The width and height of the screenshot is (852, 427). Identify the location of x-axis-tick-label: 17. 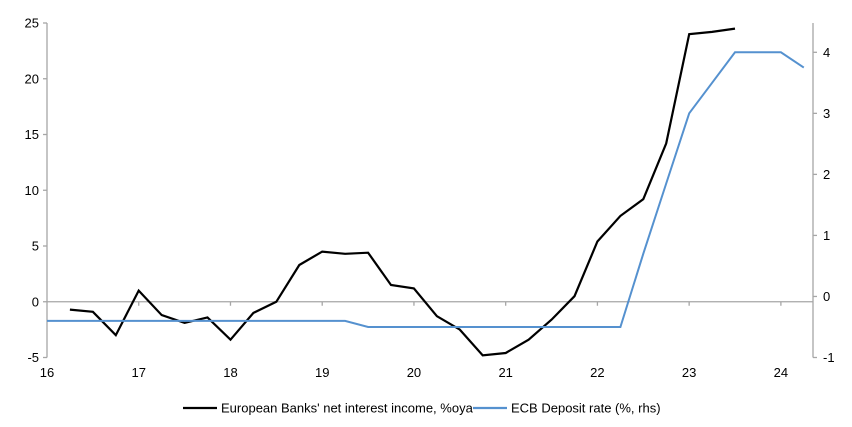
(139, 372).